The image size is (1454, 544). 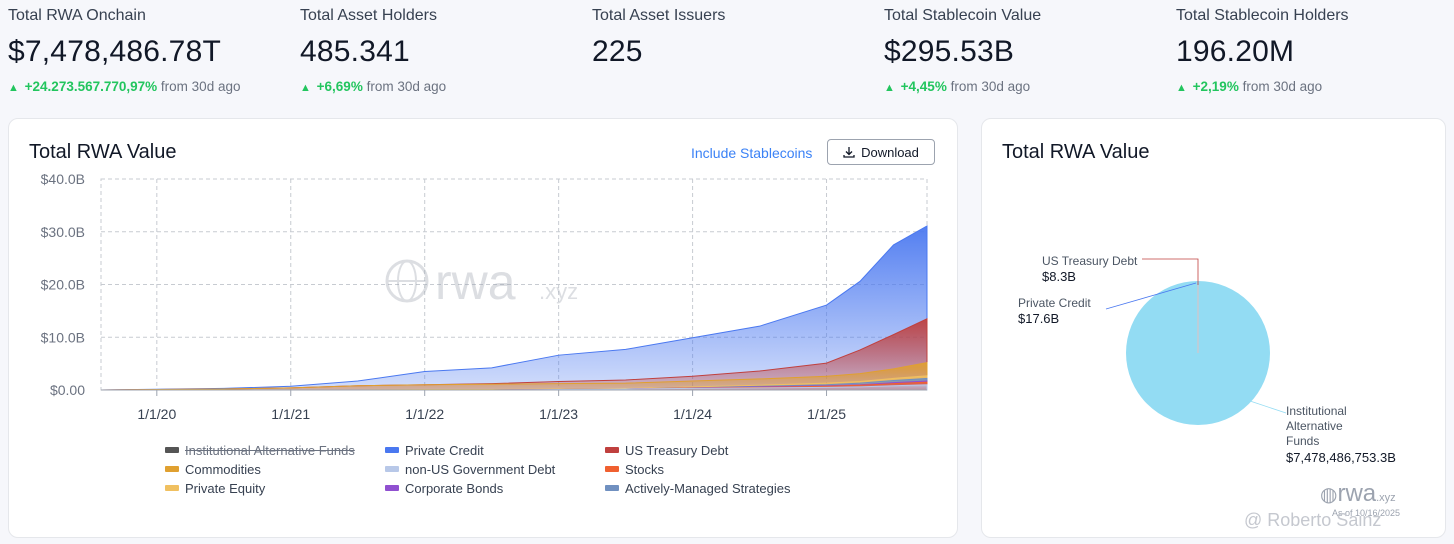 I want to click on globe-meridian, so click(x=407, y=281).